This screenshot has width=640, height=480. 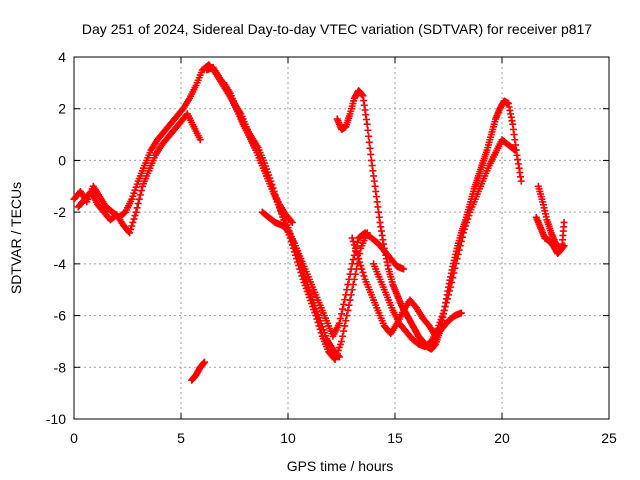 I want to click on series-track-a, so click(x=183, y=143).